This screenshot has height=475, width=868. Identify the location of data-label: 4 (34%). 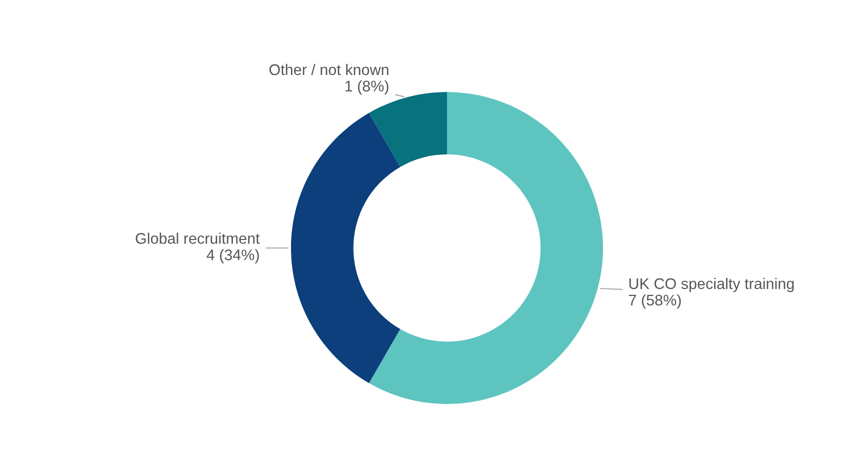
(232, 256).